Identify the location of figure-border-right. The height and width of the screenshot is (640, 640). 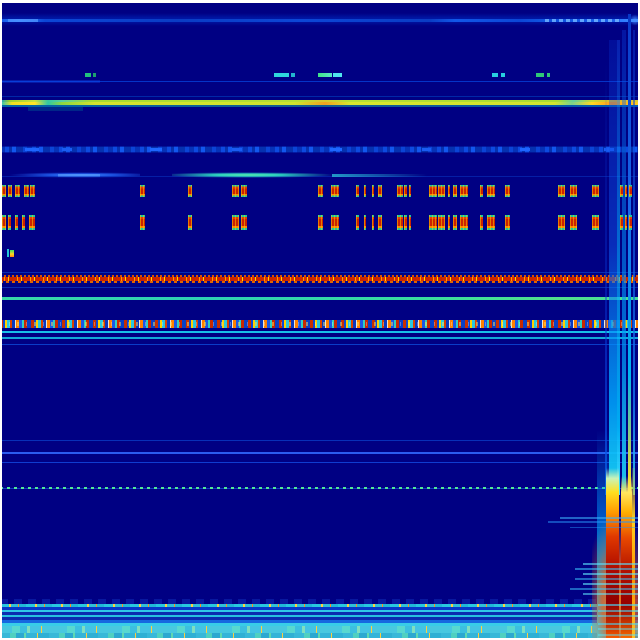
(639, 320).